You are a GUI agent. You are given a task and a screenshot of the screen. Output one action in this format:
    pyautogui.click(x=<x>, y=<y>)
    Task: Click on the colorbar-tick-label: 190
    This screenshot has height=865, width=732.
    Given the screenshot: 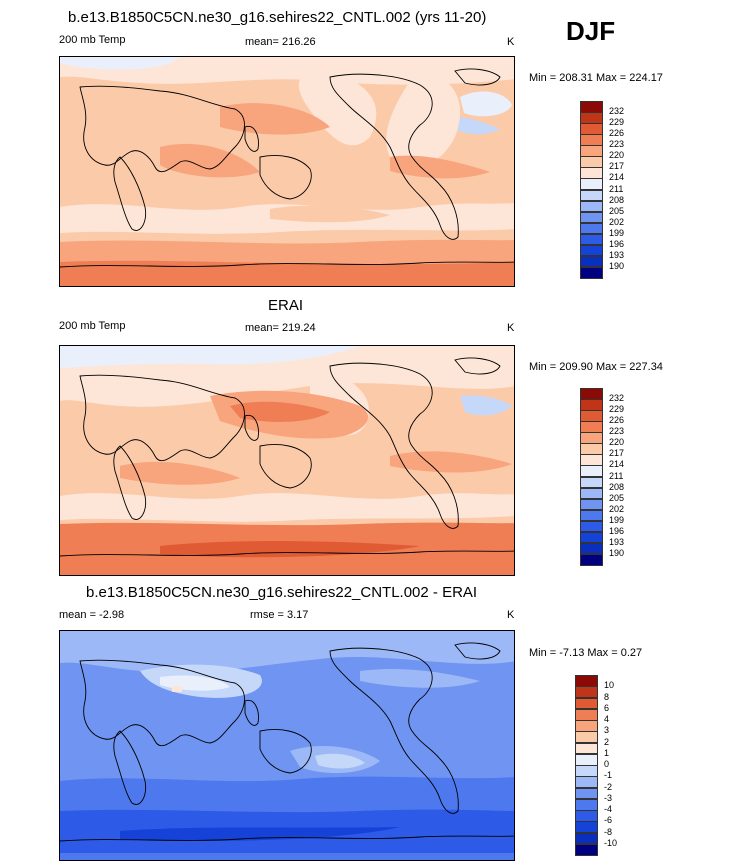 What is the action you would take?
    pyautogui.click(x=617, y=552)
    